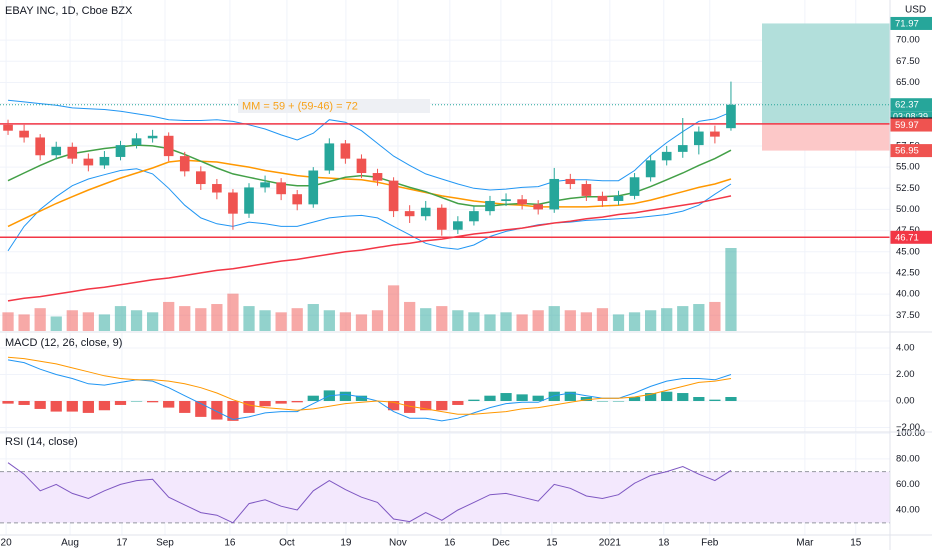 The height and width of the screenshot is (550, 932). What do you see at coordinates (908, 209) in the screenshot?
I see `y-tick-label: 50.00` at bounding box center [908, 209].